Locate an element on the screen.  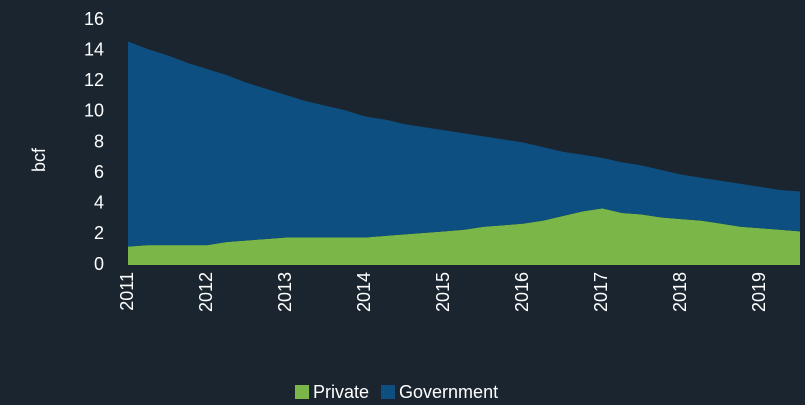
x-tick-label: 2016 is located at coordinates (522, 292).